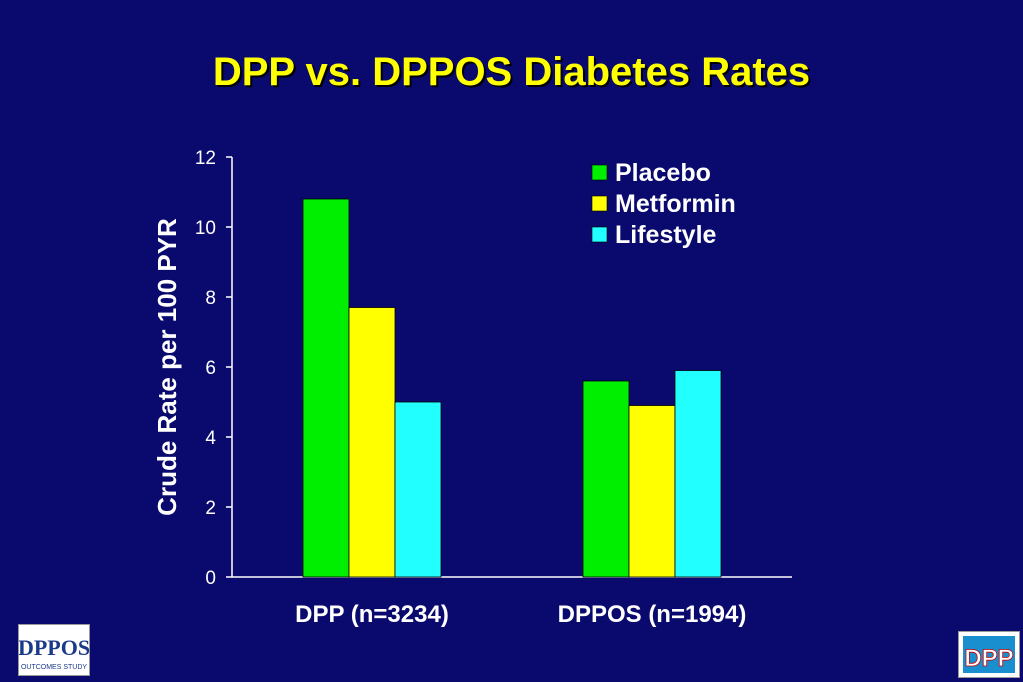  I want to click on y-axis-label: Crude Rate per 100 PYR, so click(167, 367).